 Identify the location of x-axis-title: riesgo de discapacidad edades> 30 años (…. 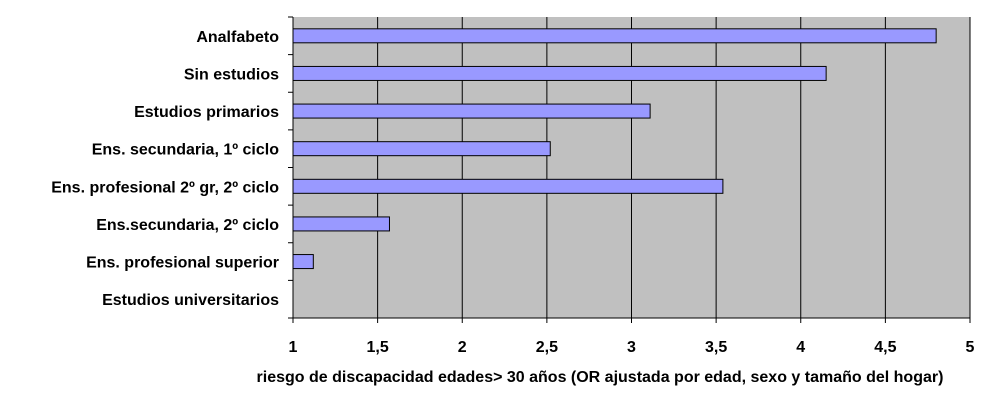
(600, 377).